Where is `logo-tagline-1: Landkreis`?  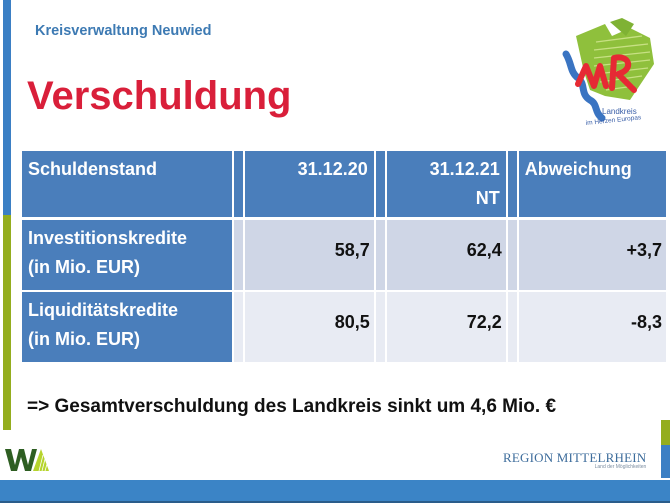
logo-tagline-1: Landkreis is located at coordinates (619, 111).